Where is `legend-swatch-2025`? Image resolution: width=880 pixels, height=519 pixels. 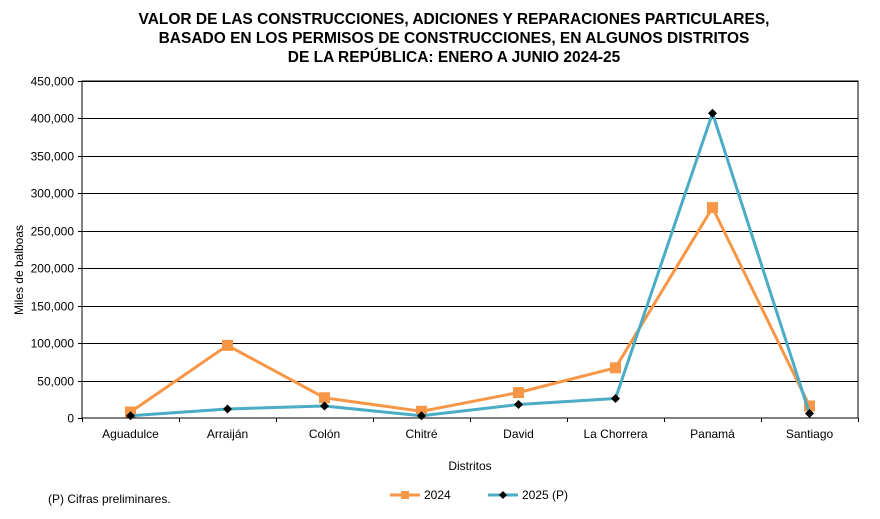
legend-swatch-2025 is located at coordinates (503, 495).